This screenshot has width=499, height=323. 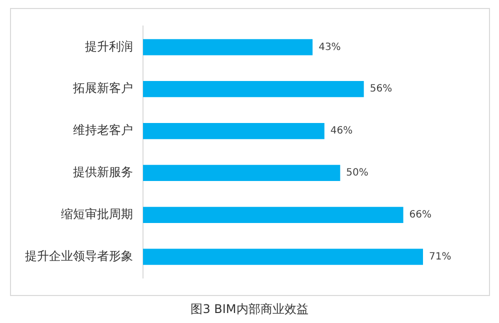 What do you see at coordinates (341, 131) in the screenshot?
I see `data-label: 46%` at bounding box center [341, 131].